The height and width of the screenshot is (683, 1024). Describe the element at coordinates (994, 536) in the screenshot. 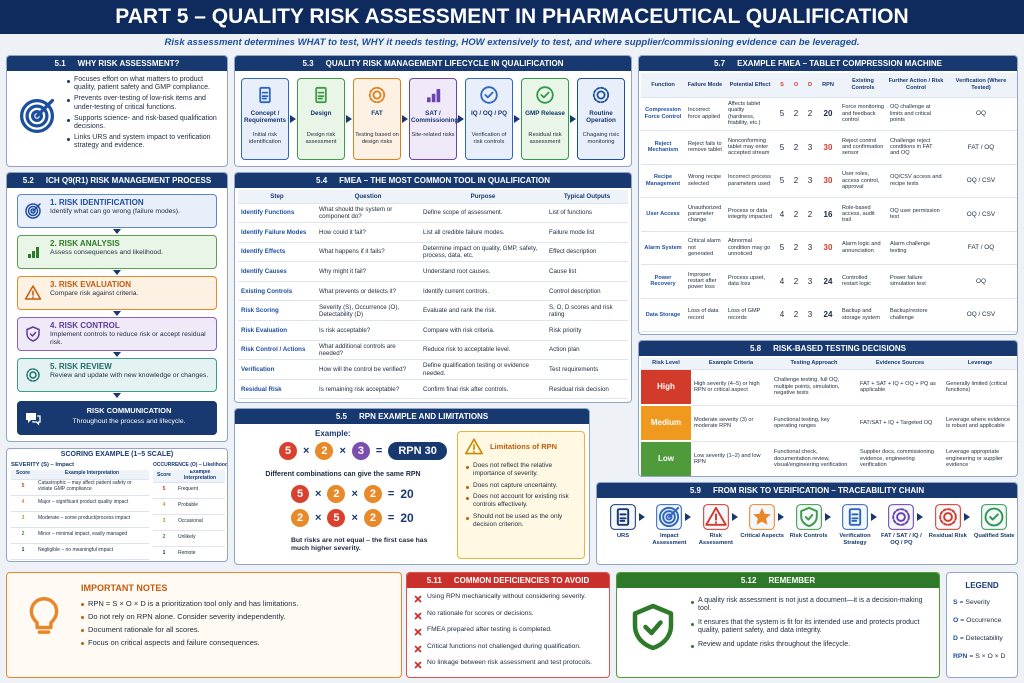

I see `chain-step-label: Qualified State` at that location.